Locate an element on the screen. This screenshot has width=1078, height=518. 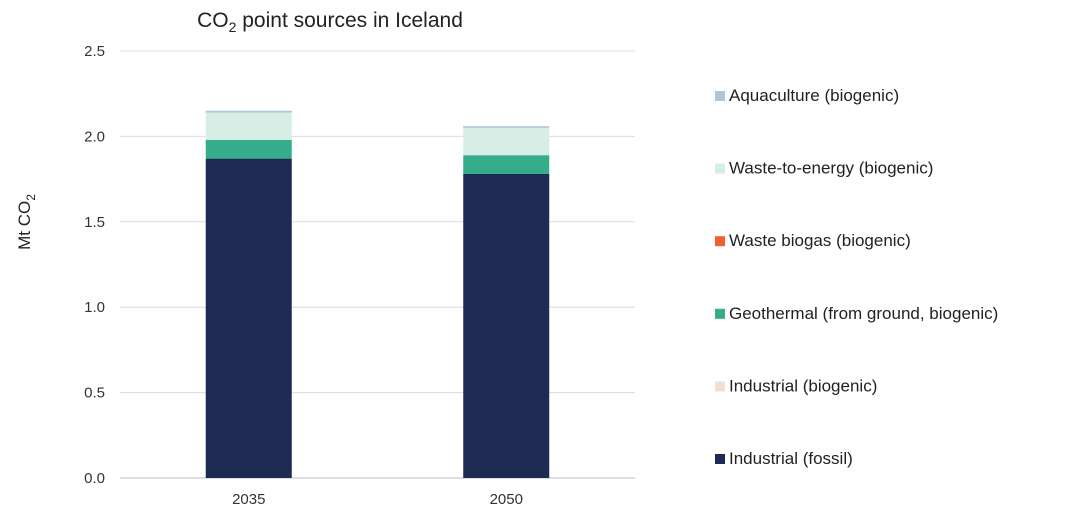
x-tick-label: 2050 is located at coordinates (506, 499).